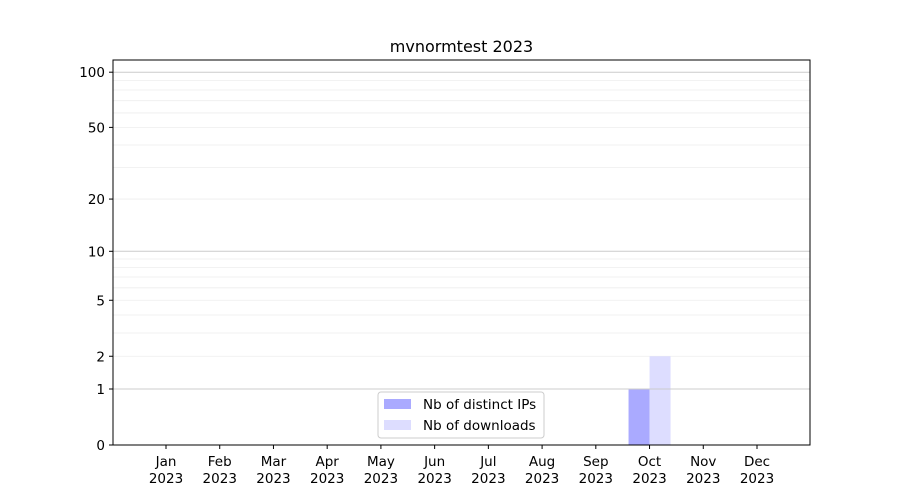 The width and height of the screenshot is (900, 504). I want to click on y-tick-label: 2, so click(100, 357).